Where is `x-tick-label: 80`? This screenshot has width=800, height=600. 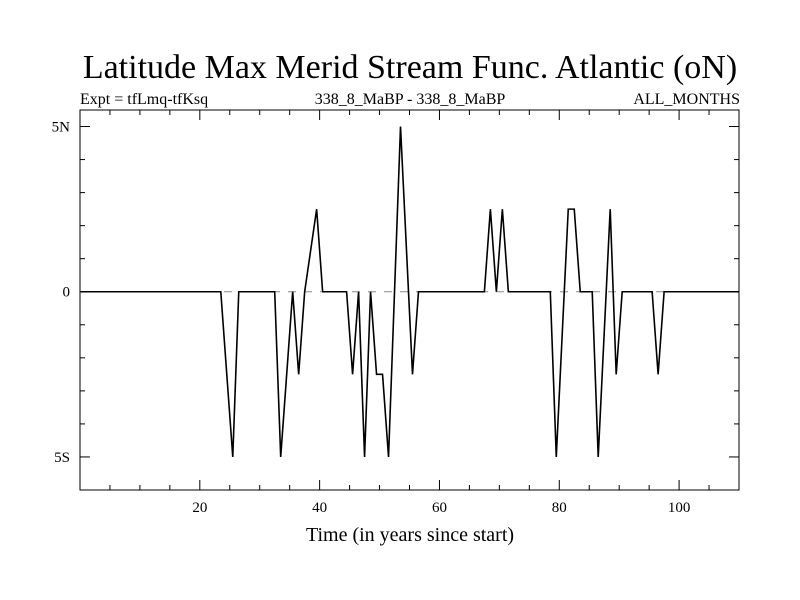
x-tick-label: 80 is located at coordinates (559, 508).